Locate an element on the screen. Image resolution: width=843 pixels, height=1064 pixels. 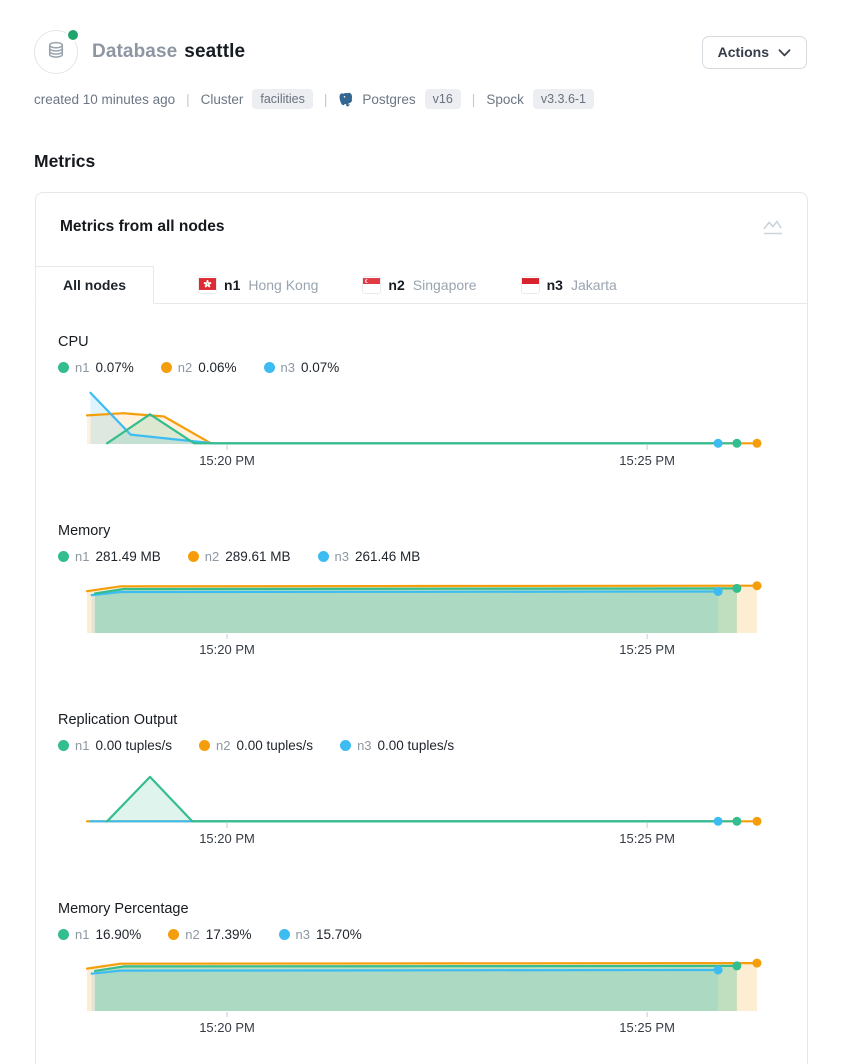
legend-item: n3 261.46 MB is located at coordinates (369, 556).